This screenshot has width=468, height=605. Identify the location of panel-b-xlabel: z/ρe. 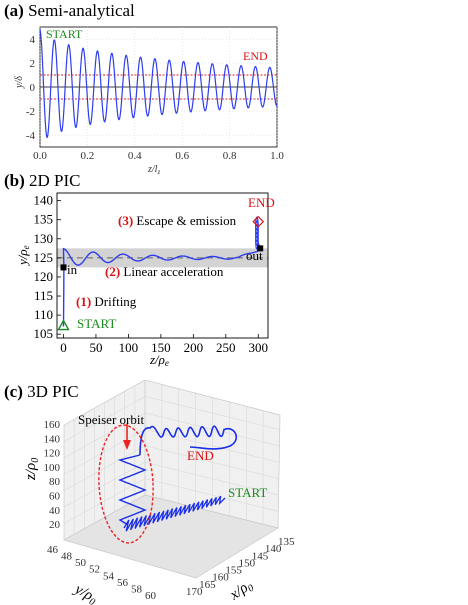
(159, 360).